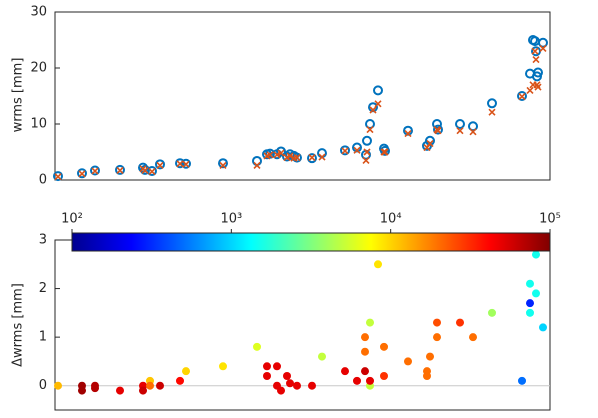  Describe the element at coordinates (43, 240) in the screenshot. I see `y-tick-label: 3` at that location.